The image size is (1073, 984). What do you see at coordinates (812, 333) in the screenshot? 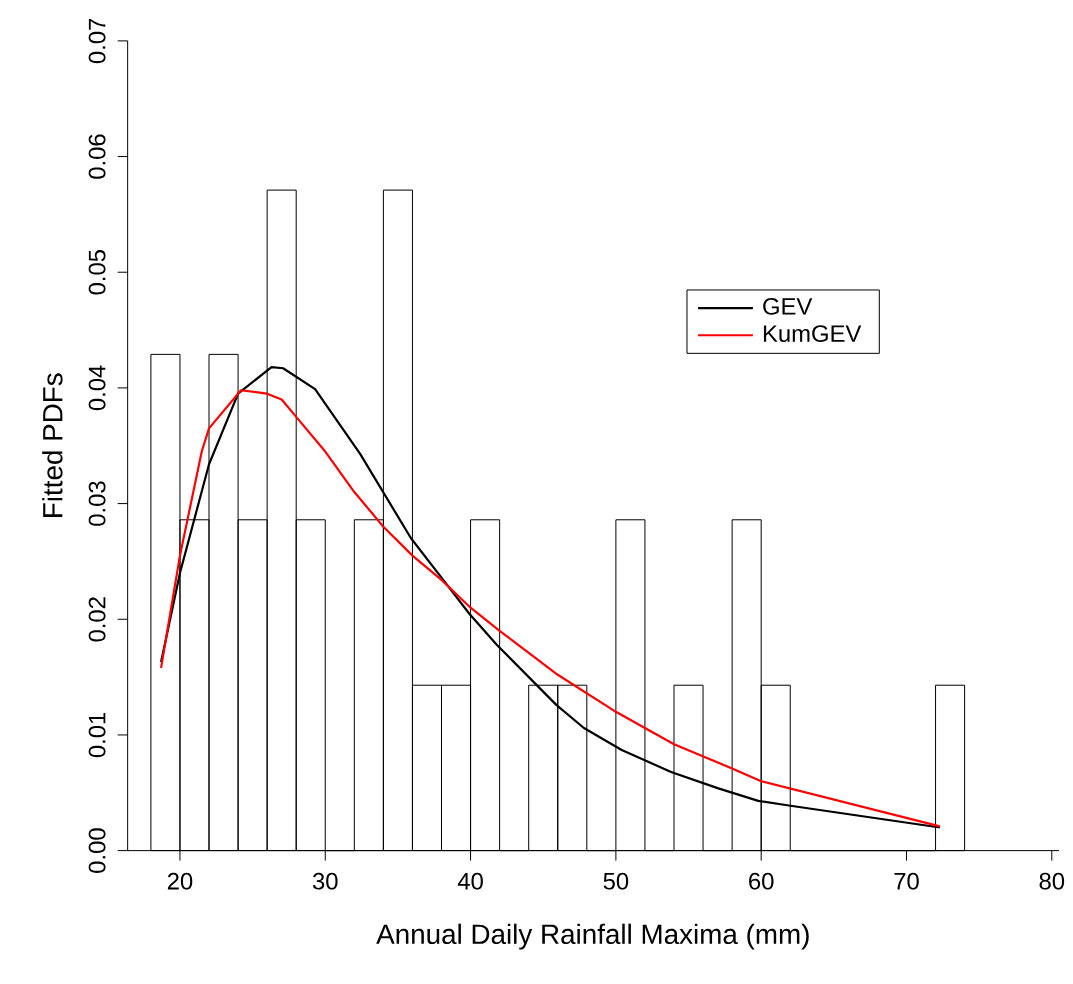
I see `legend-label: KumGEV` at bounding box center [812, 333].